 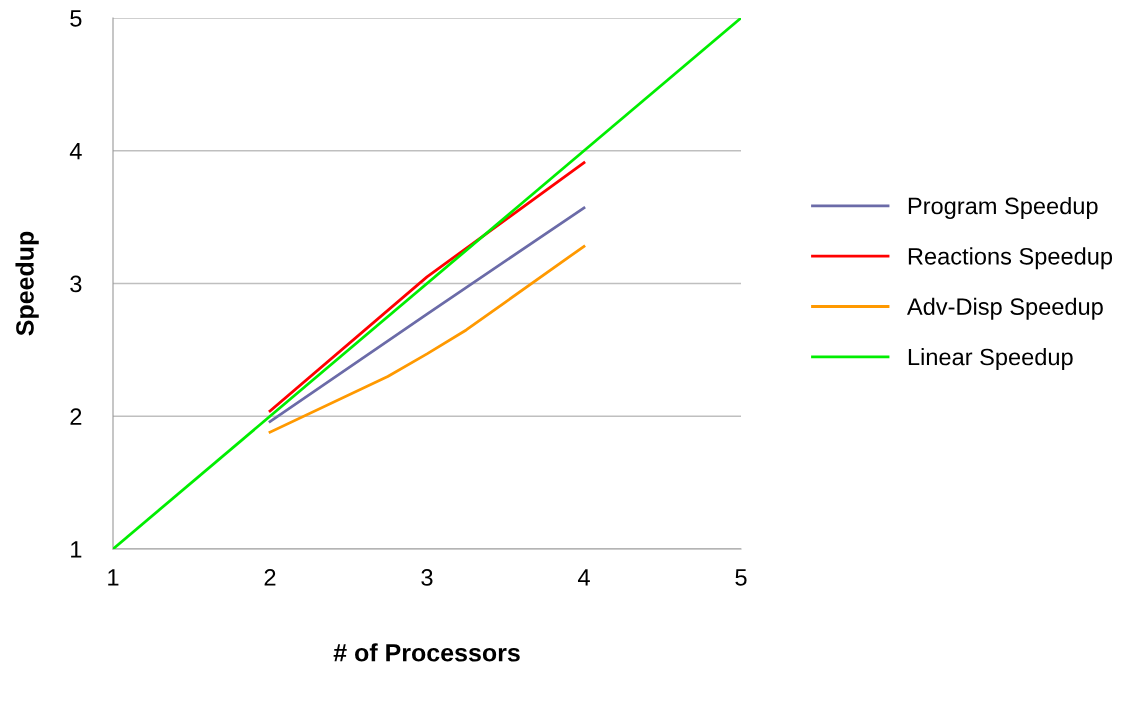 What do you see at coordinates (1010, 258) in the screenshot?
I see `legend-label: Reactions Speedup` at bounding box center [1010, 258].